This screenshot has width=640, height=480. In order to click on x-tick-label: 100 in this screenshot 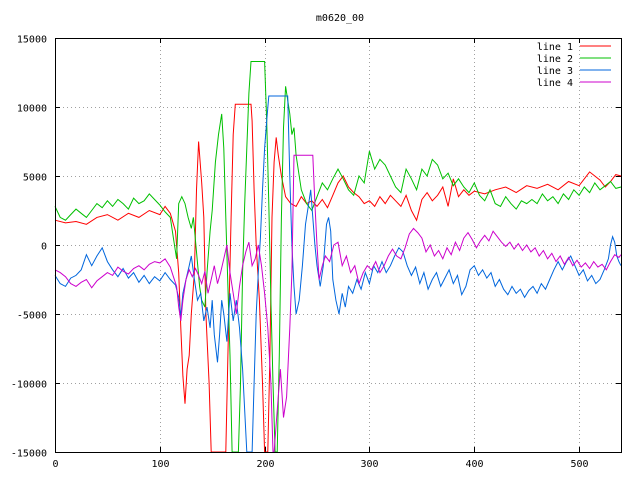, I will do `click(160, 464)`.